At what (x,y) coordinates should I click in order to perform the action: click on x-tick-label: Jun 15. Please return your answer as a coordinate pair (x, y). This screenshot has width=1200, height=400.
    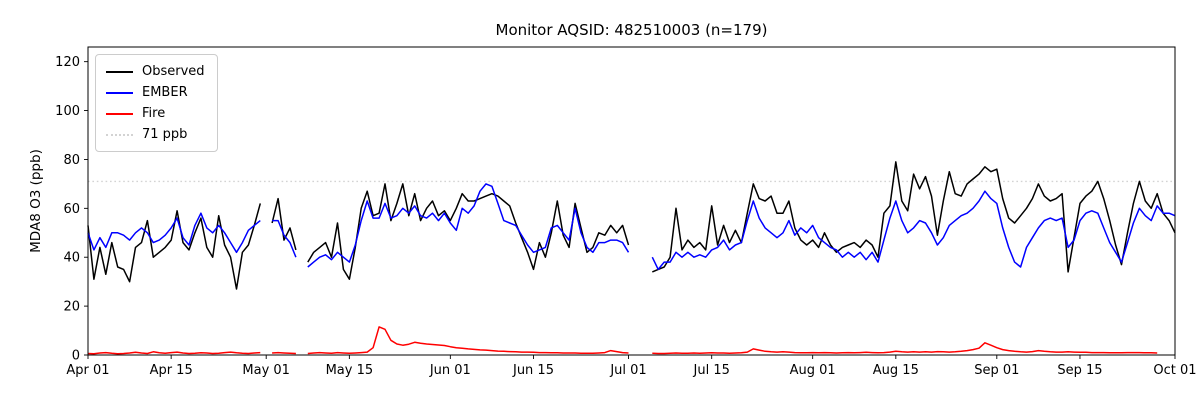
    Looking at the image, I should click on (533, 370).